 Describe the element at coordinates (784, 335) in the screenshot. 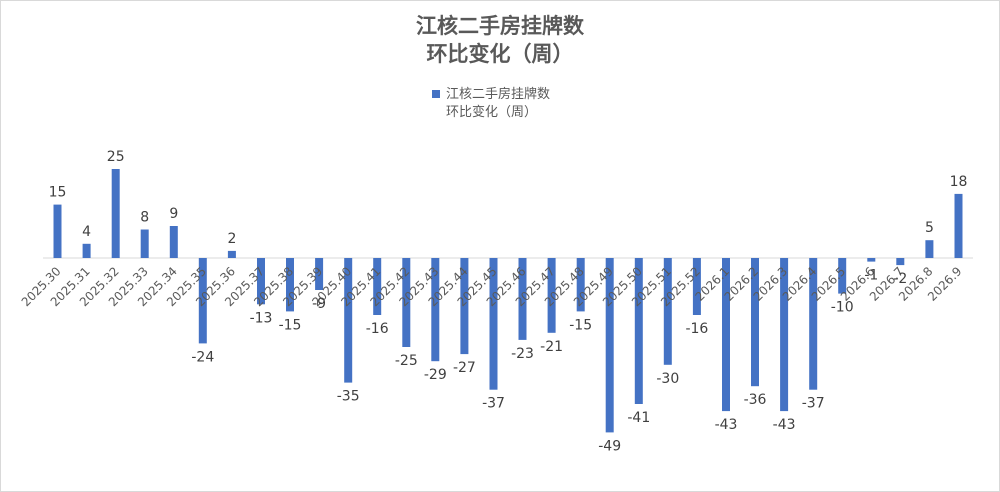

I see `bar-2026.3` at that location.